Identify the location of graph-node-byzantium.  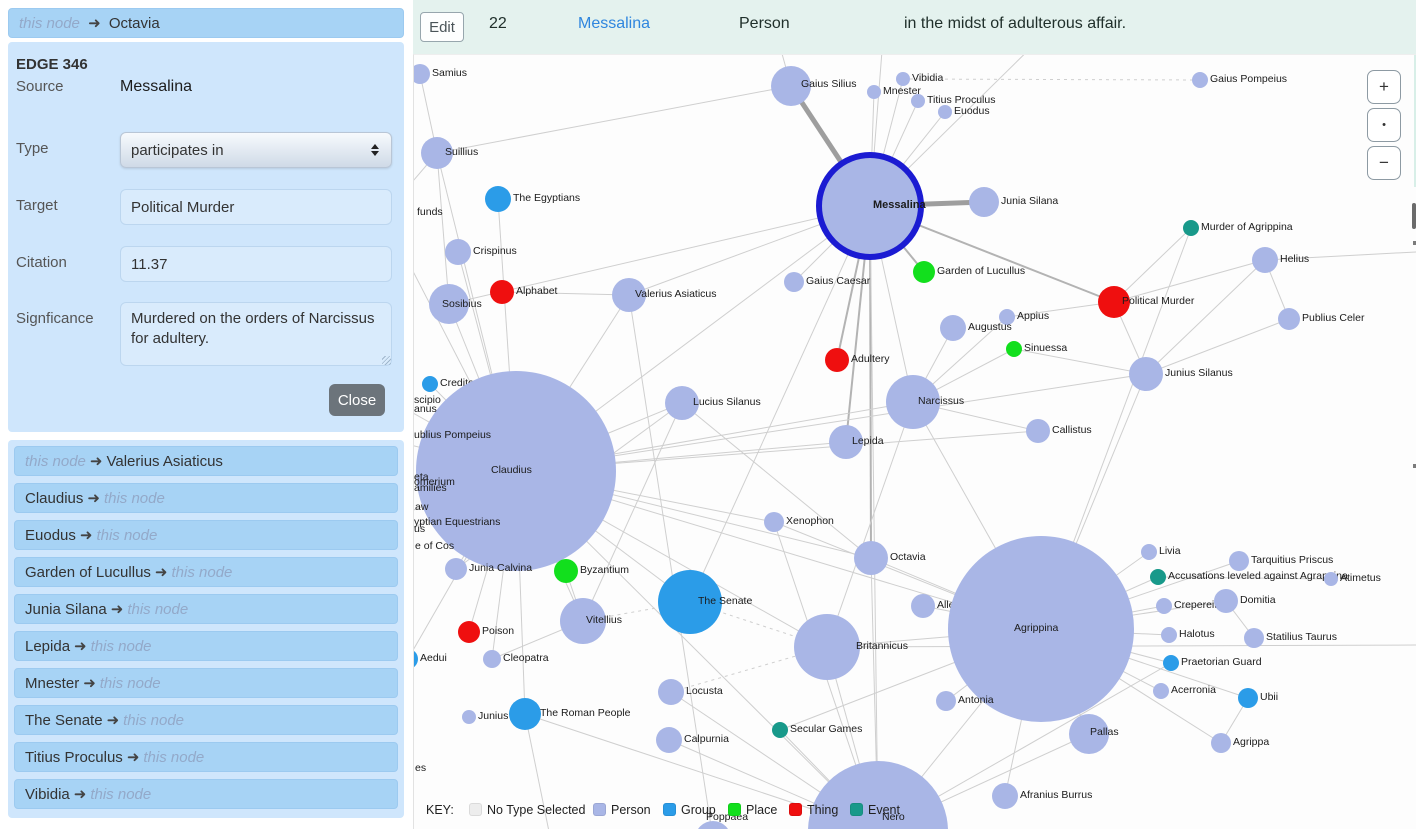
(566, 571).